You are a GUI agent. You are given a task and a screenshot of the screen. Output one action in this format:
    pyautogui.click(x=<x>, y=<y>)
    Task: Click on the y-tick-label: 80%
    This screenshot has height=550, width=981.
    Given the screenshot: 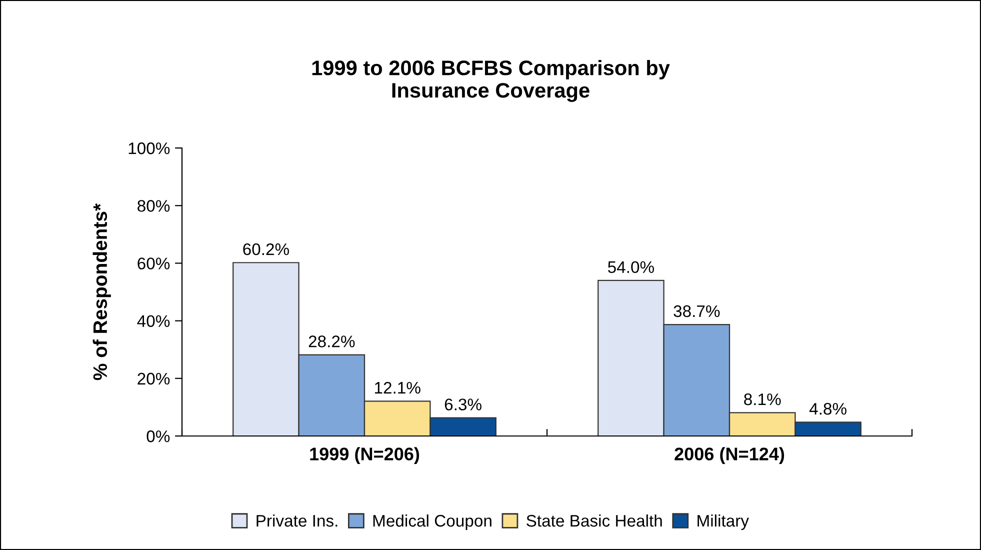 What is the action you would take?
    pyautogui.click(x=154, y=206)
    